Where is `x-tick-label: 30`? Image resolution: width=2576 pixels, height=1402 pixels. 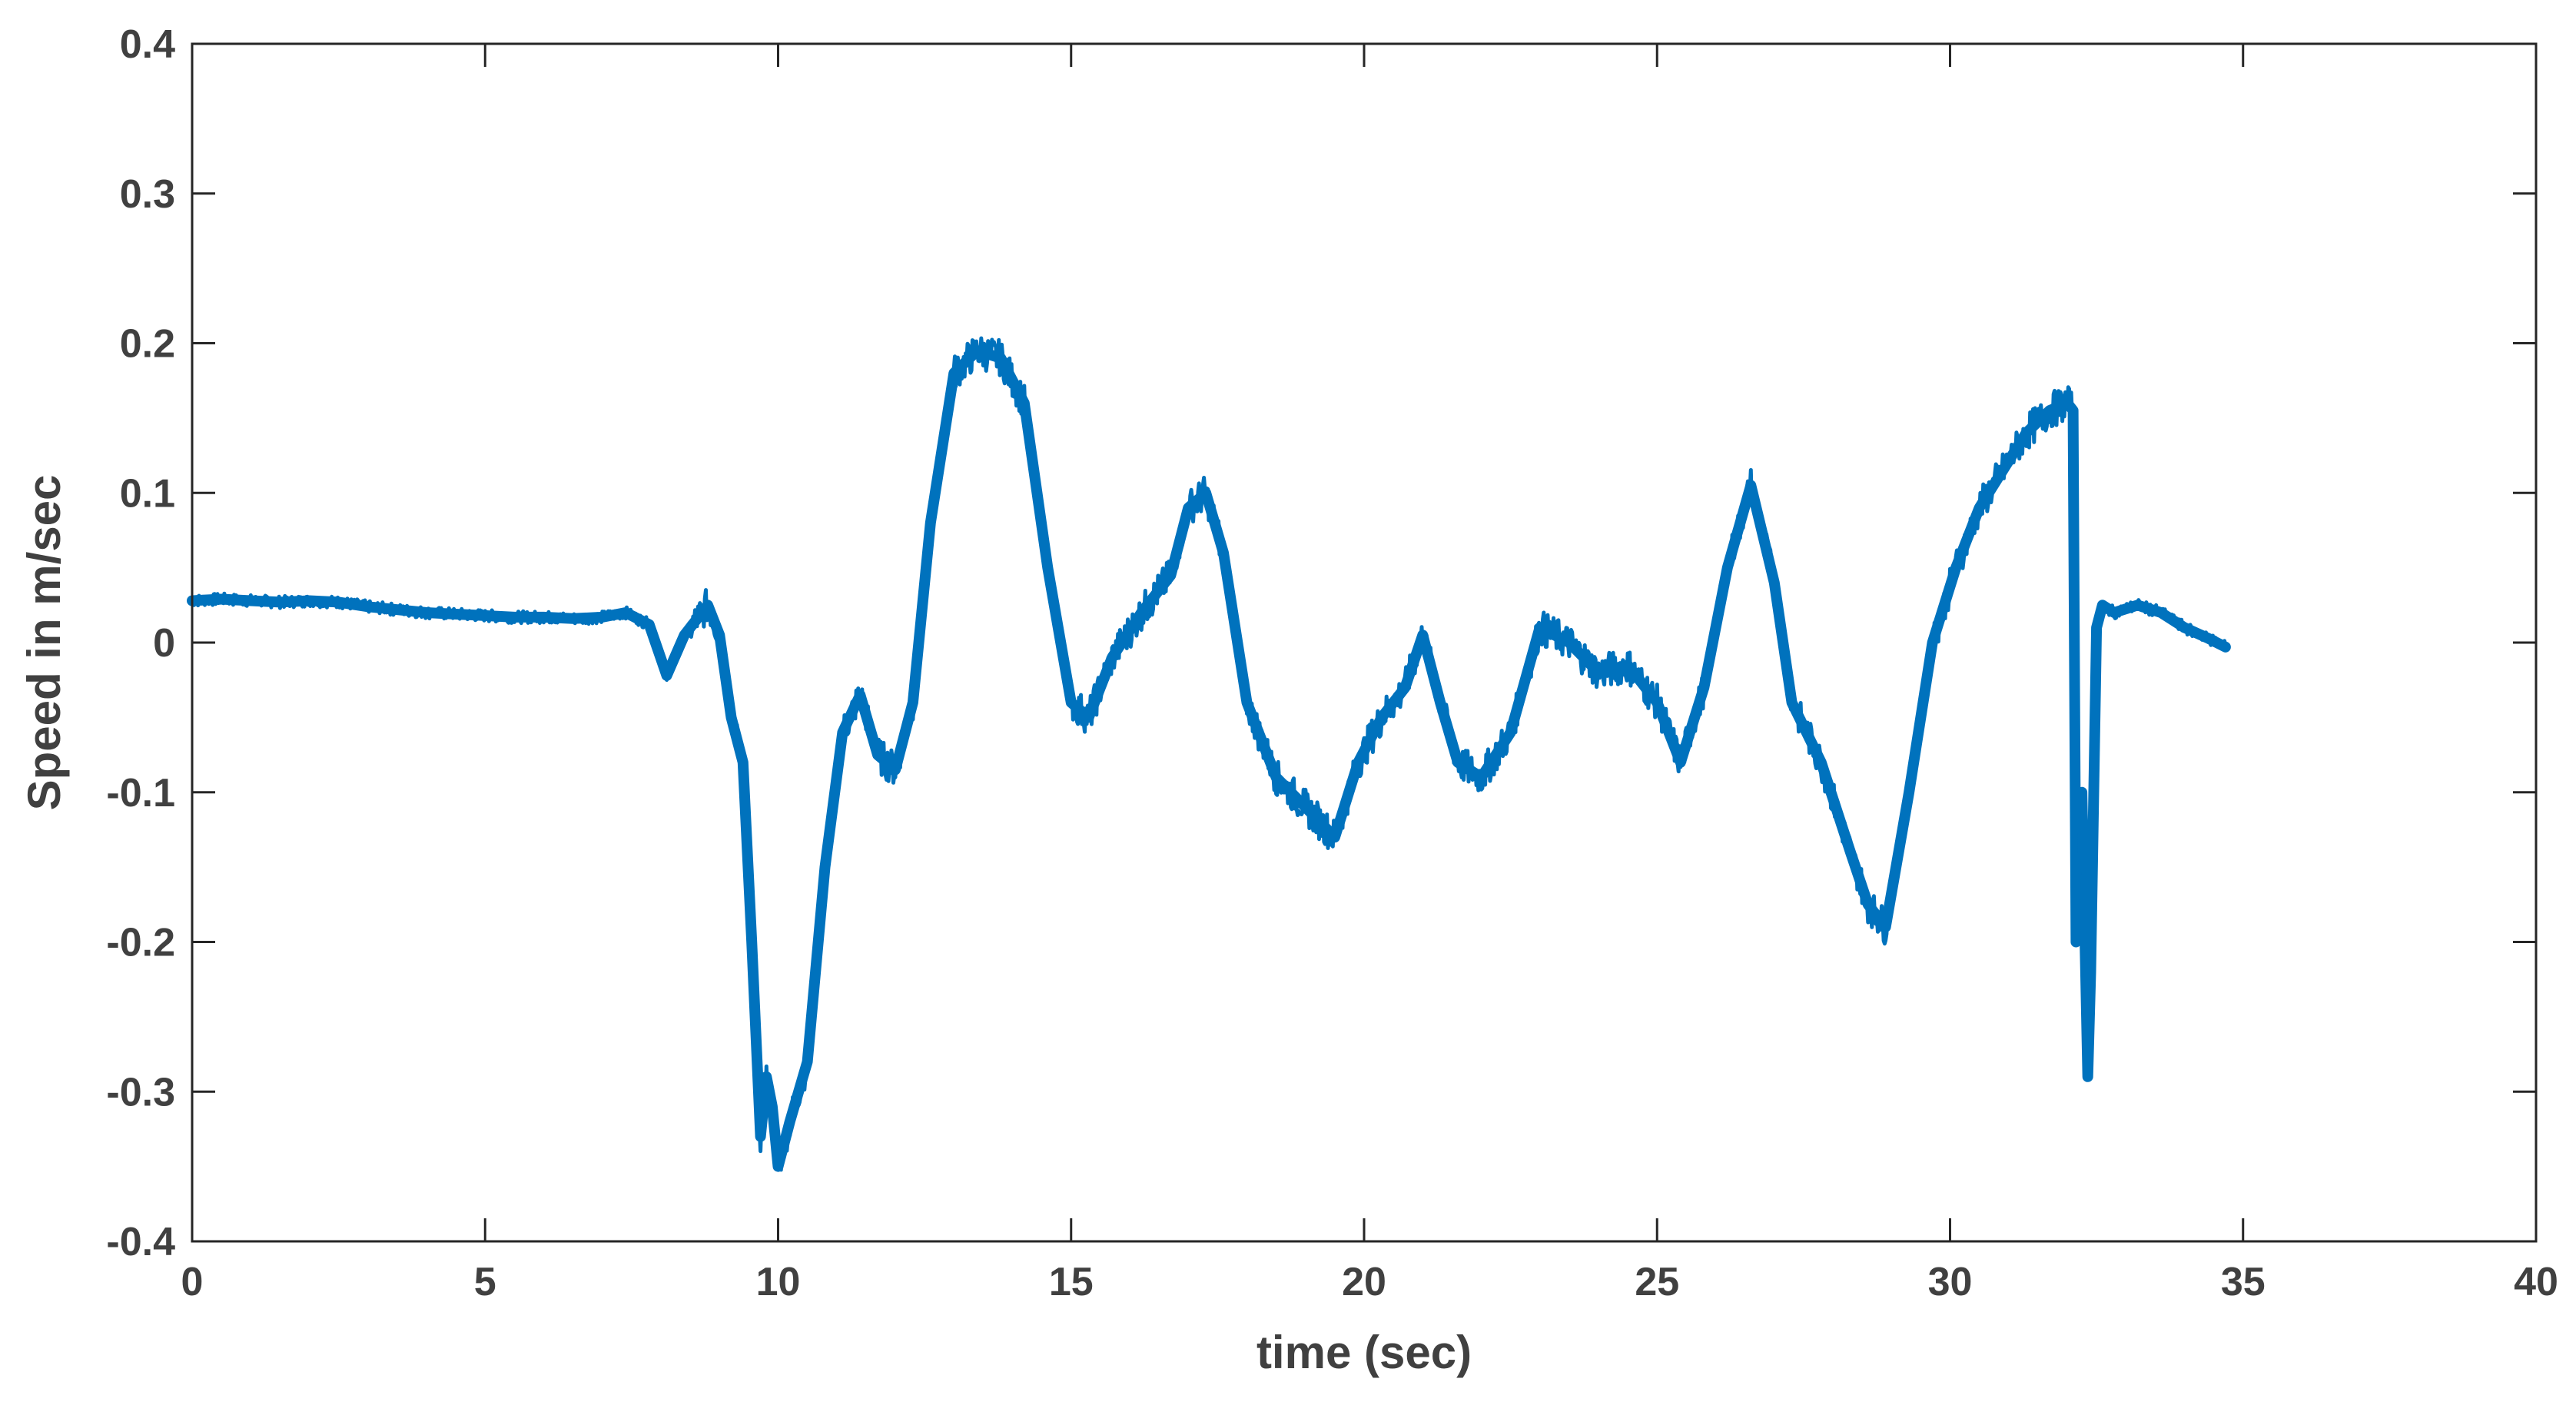
x-tick-label: 30 is located at coordinates (1950, 1282).